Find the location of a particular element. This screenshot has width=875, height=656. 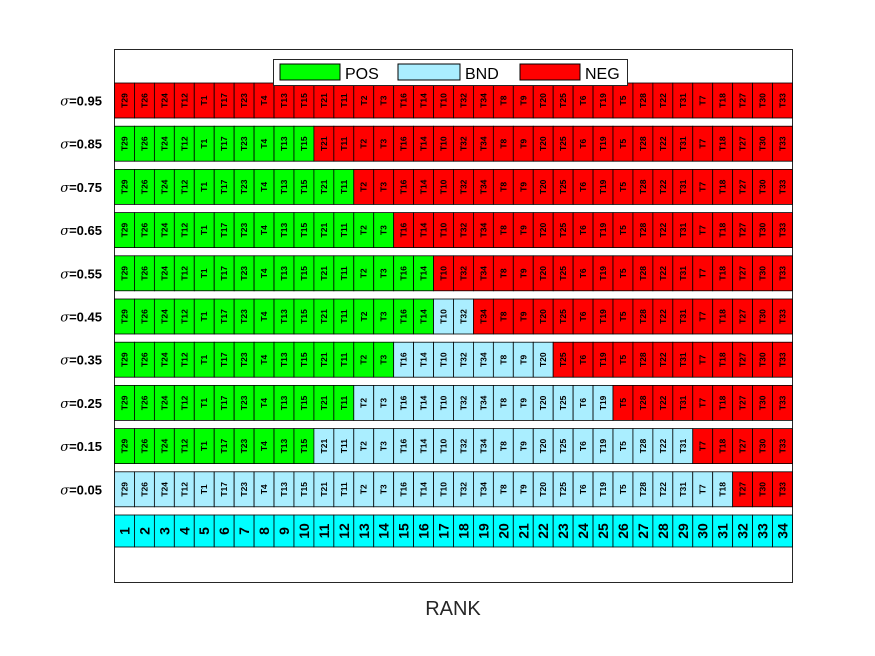

rank-label: 30 is located at coordinates (703, 531).